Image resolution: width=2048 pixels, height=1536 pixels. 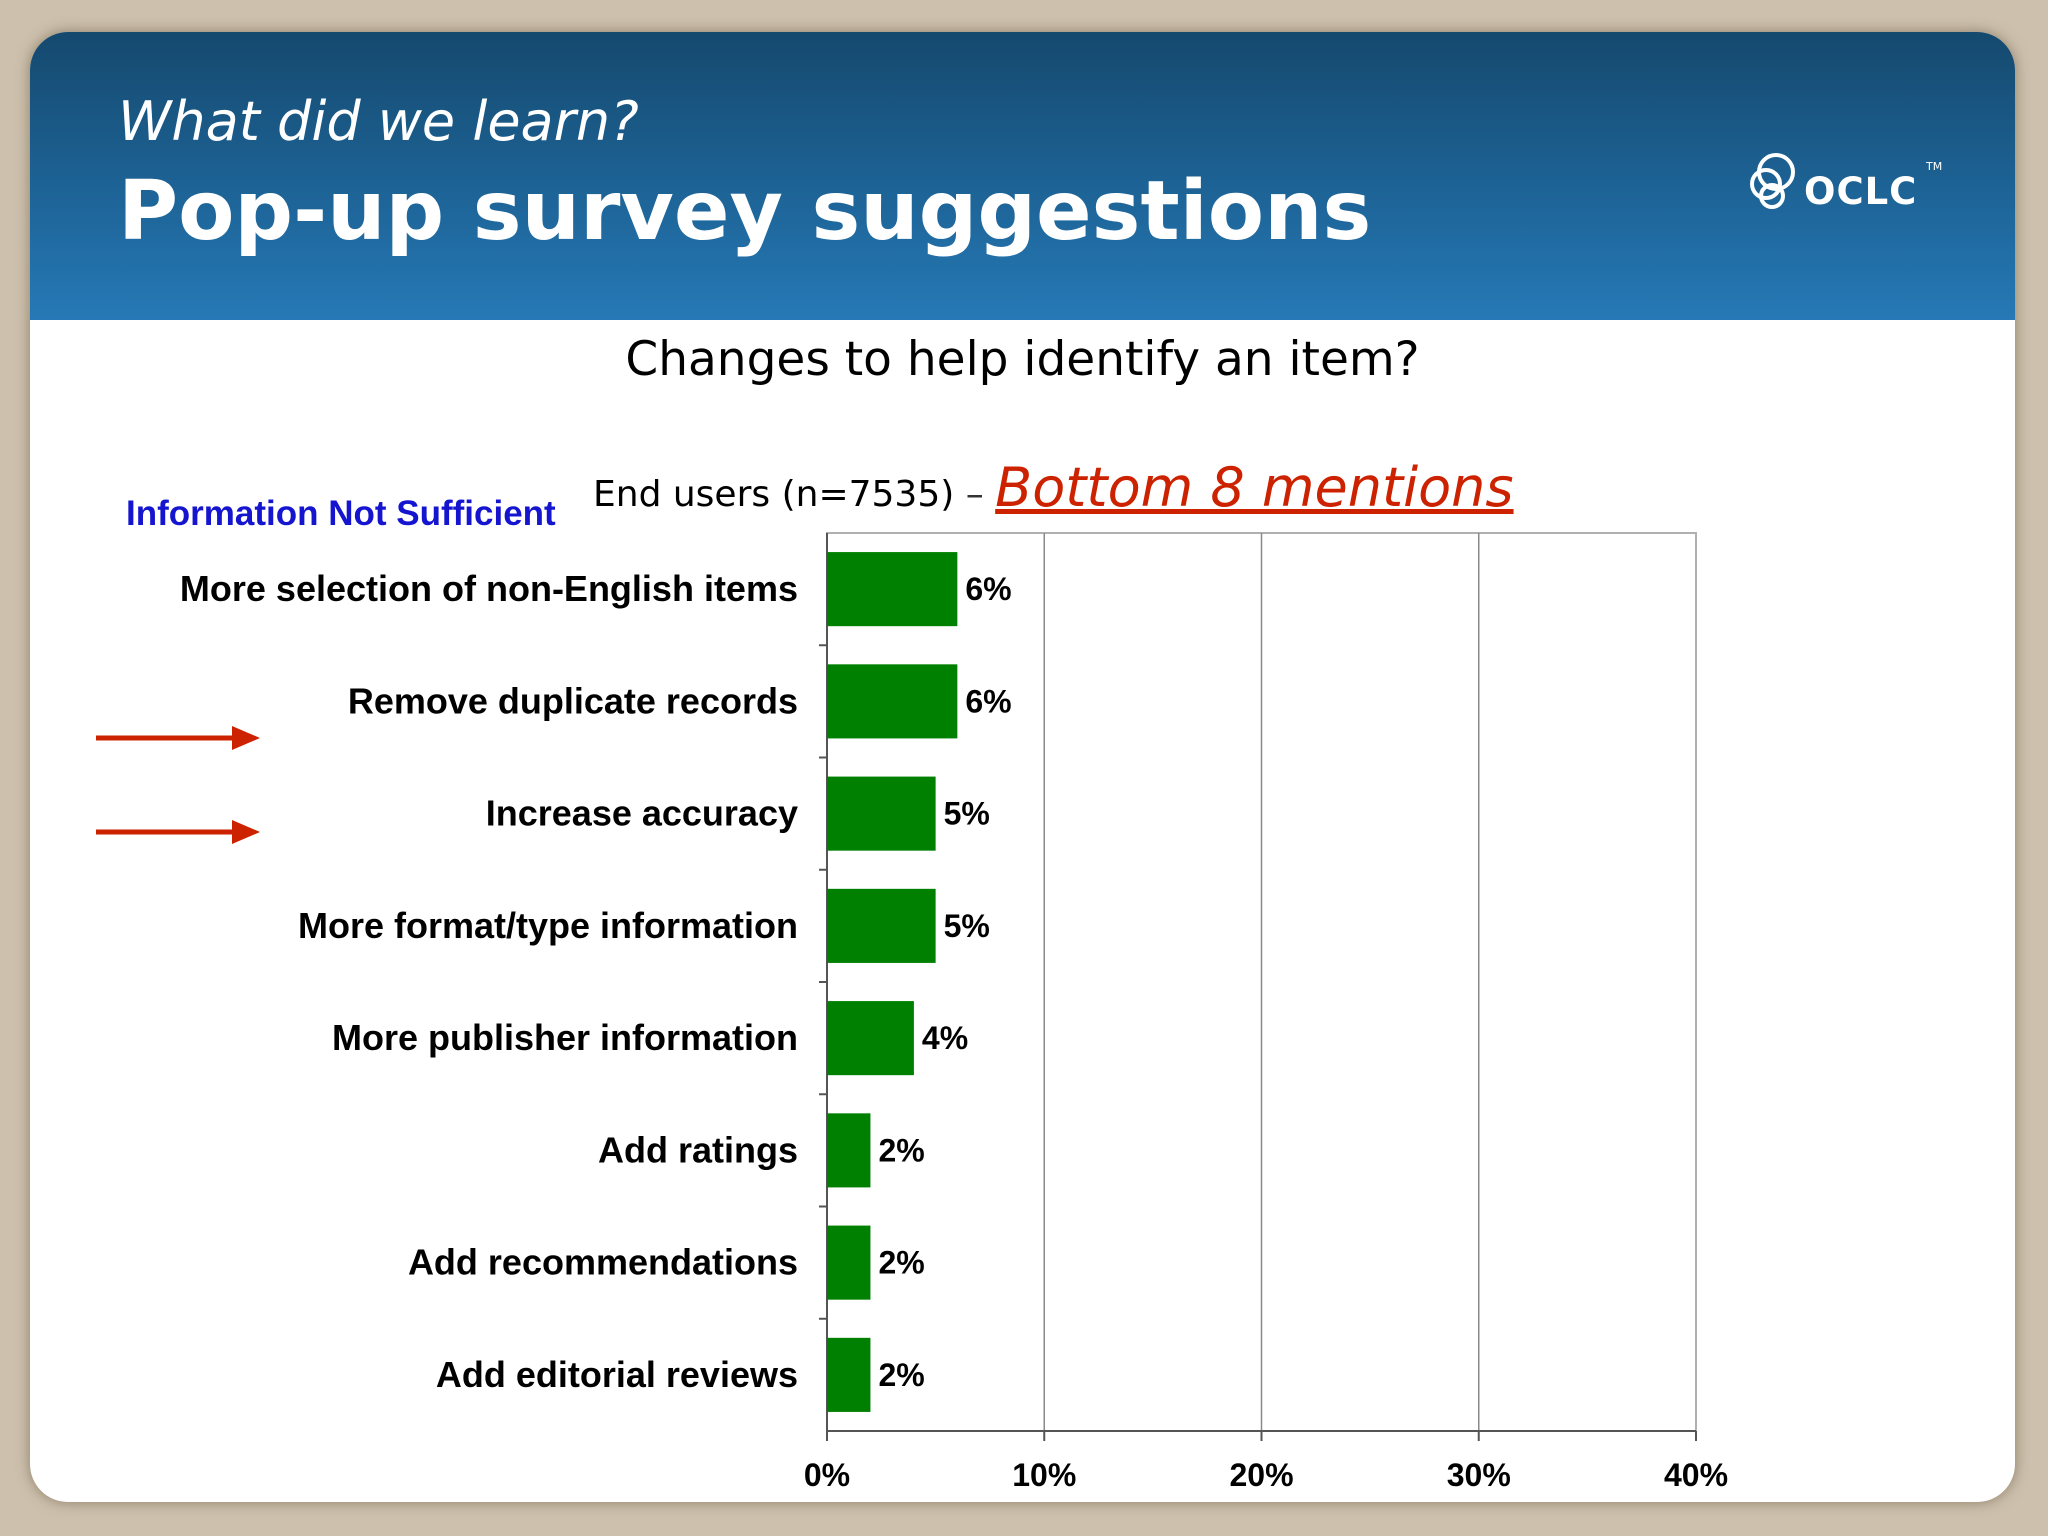 I want to click on category-heading: Information Not Sufficient, so click(x=341, y=513).